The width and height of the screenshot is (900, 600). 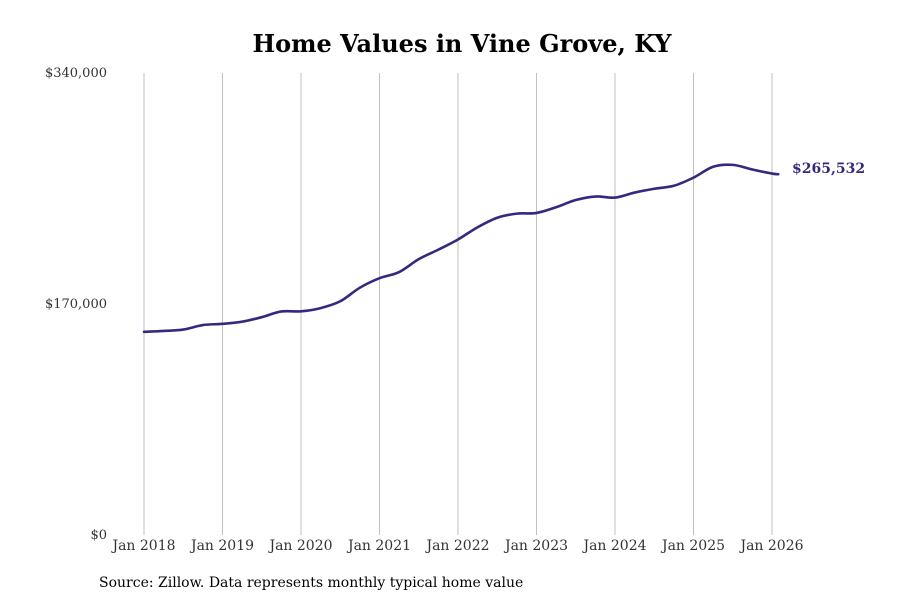 I want to click on x-tick-label: Jan 2022, so click(x=456, y=546).